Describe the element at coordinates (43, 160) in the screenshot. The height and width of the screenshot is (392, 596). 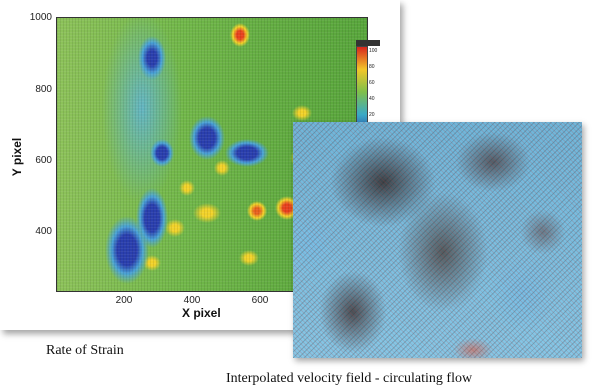
I see `y-tick-600: 600` at that location.